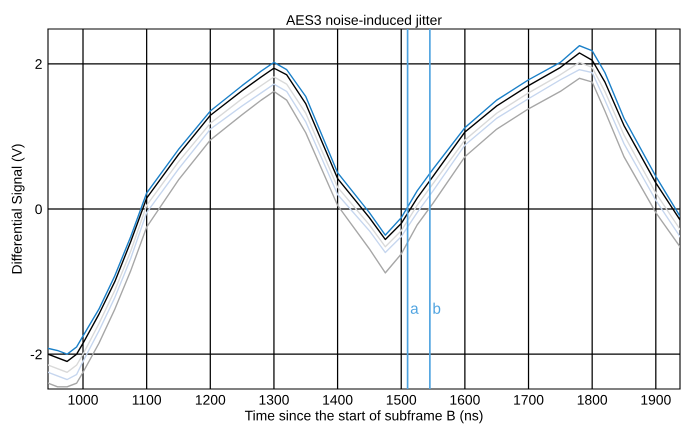 The image size is (681, 436). Describe the element at coordinates (274, 399) in the screenshot. I see `x-tick-label: 1300` at that location.